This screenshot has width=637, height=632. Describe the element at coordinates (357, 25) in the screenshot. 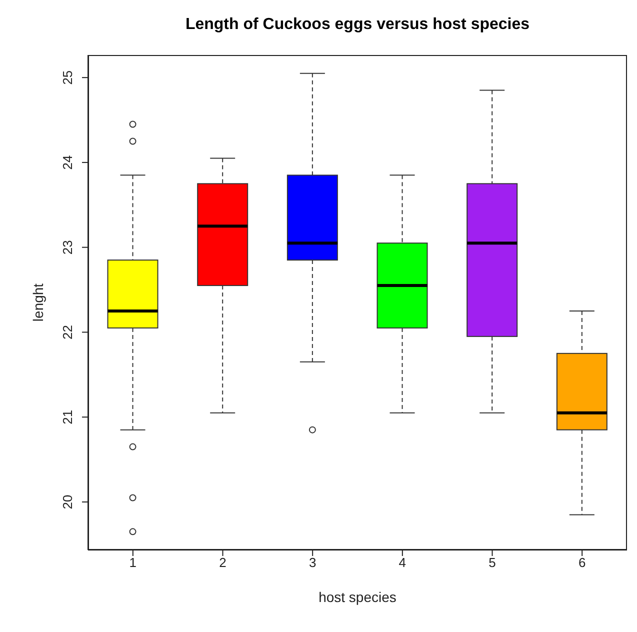

I see `chart-title: Length of Cuckoos eggs versus host species` at that location.